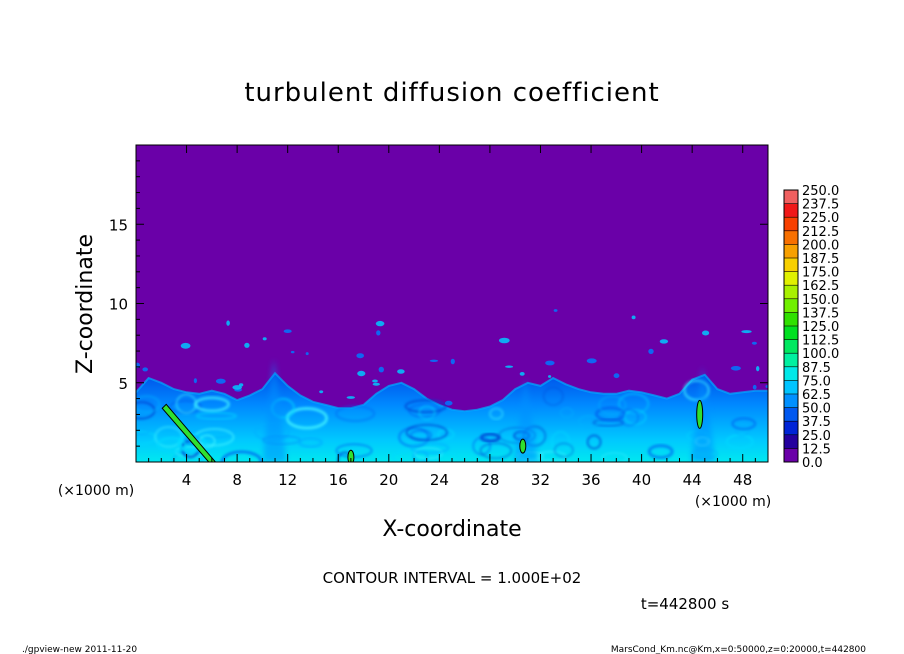 This screenshot has height=654, width=904. I want to click on colorbar-label: 100.0, so click(820, 354).